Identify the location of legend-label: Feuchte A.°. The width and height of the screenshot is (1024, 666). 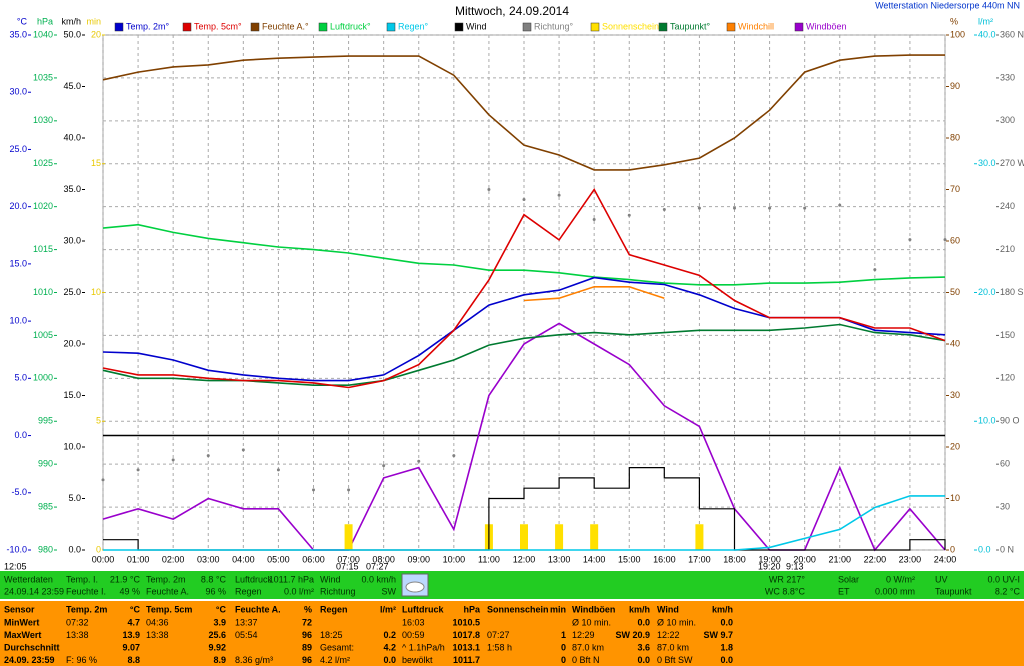
(285, 26).